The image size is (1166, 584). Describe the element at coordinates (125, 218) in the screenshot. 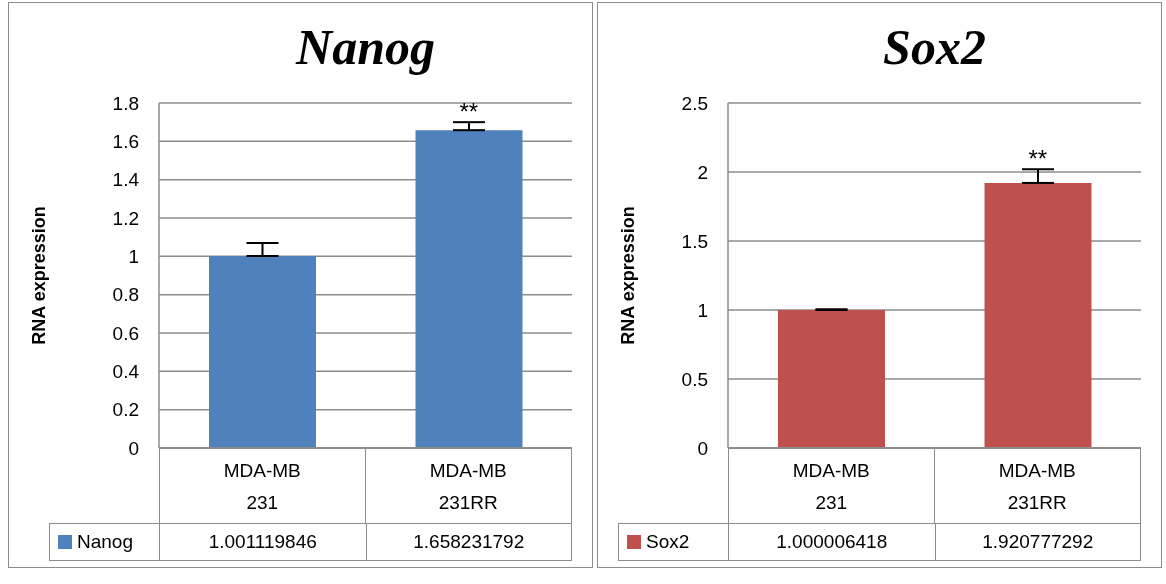

I see `y-tick-label: 1.2` at that location.